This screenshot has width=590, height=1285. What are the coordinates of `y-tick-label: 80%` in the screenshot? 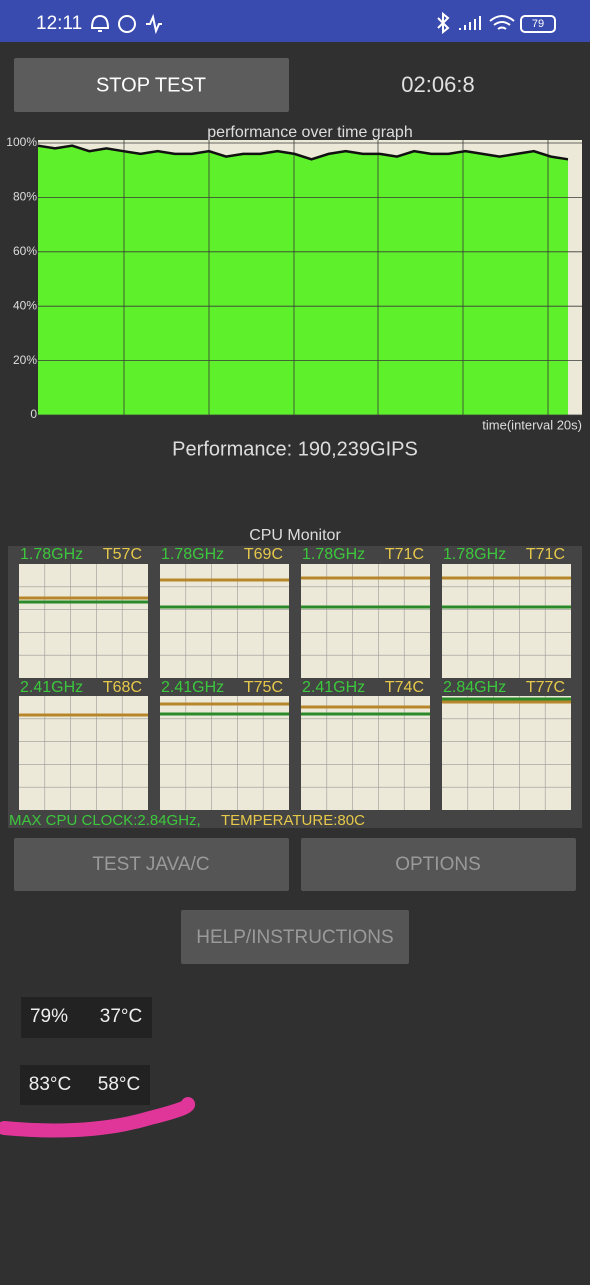 It's located at (25, 197).